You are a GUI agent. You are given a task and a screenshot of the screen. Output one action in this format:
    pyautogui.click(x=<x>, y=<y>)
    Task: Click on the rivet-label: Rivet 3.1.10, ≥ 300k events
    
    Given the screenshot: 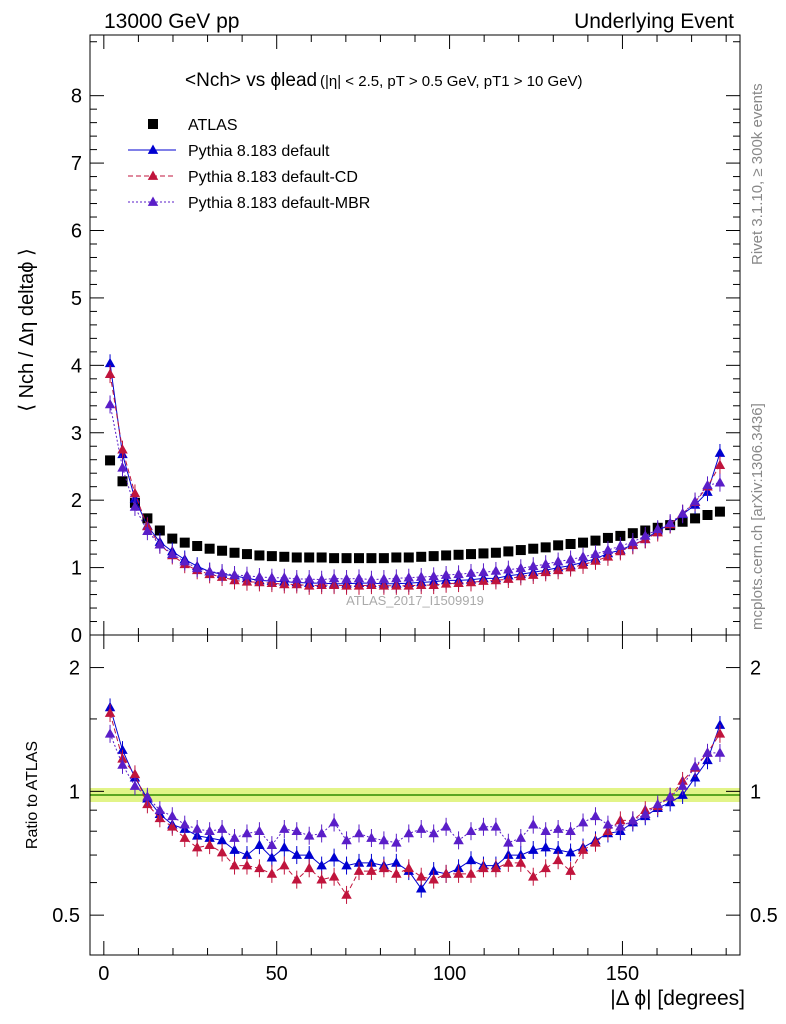 What is the action you would take?
    pyautogui.click(x=757, y=174)
    